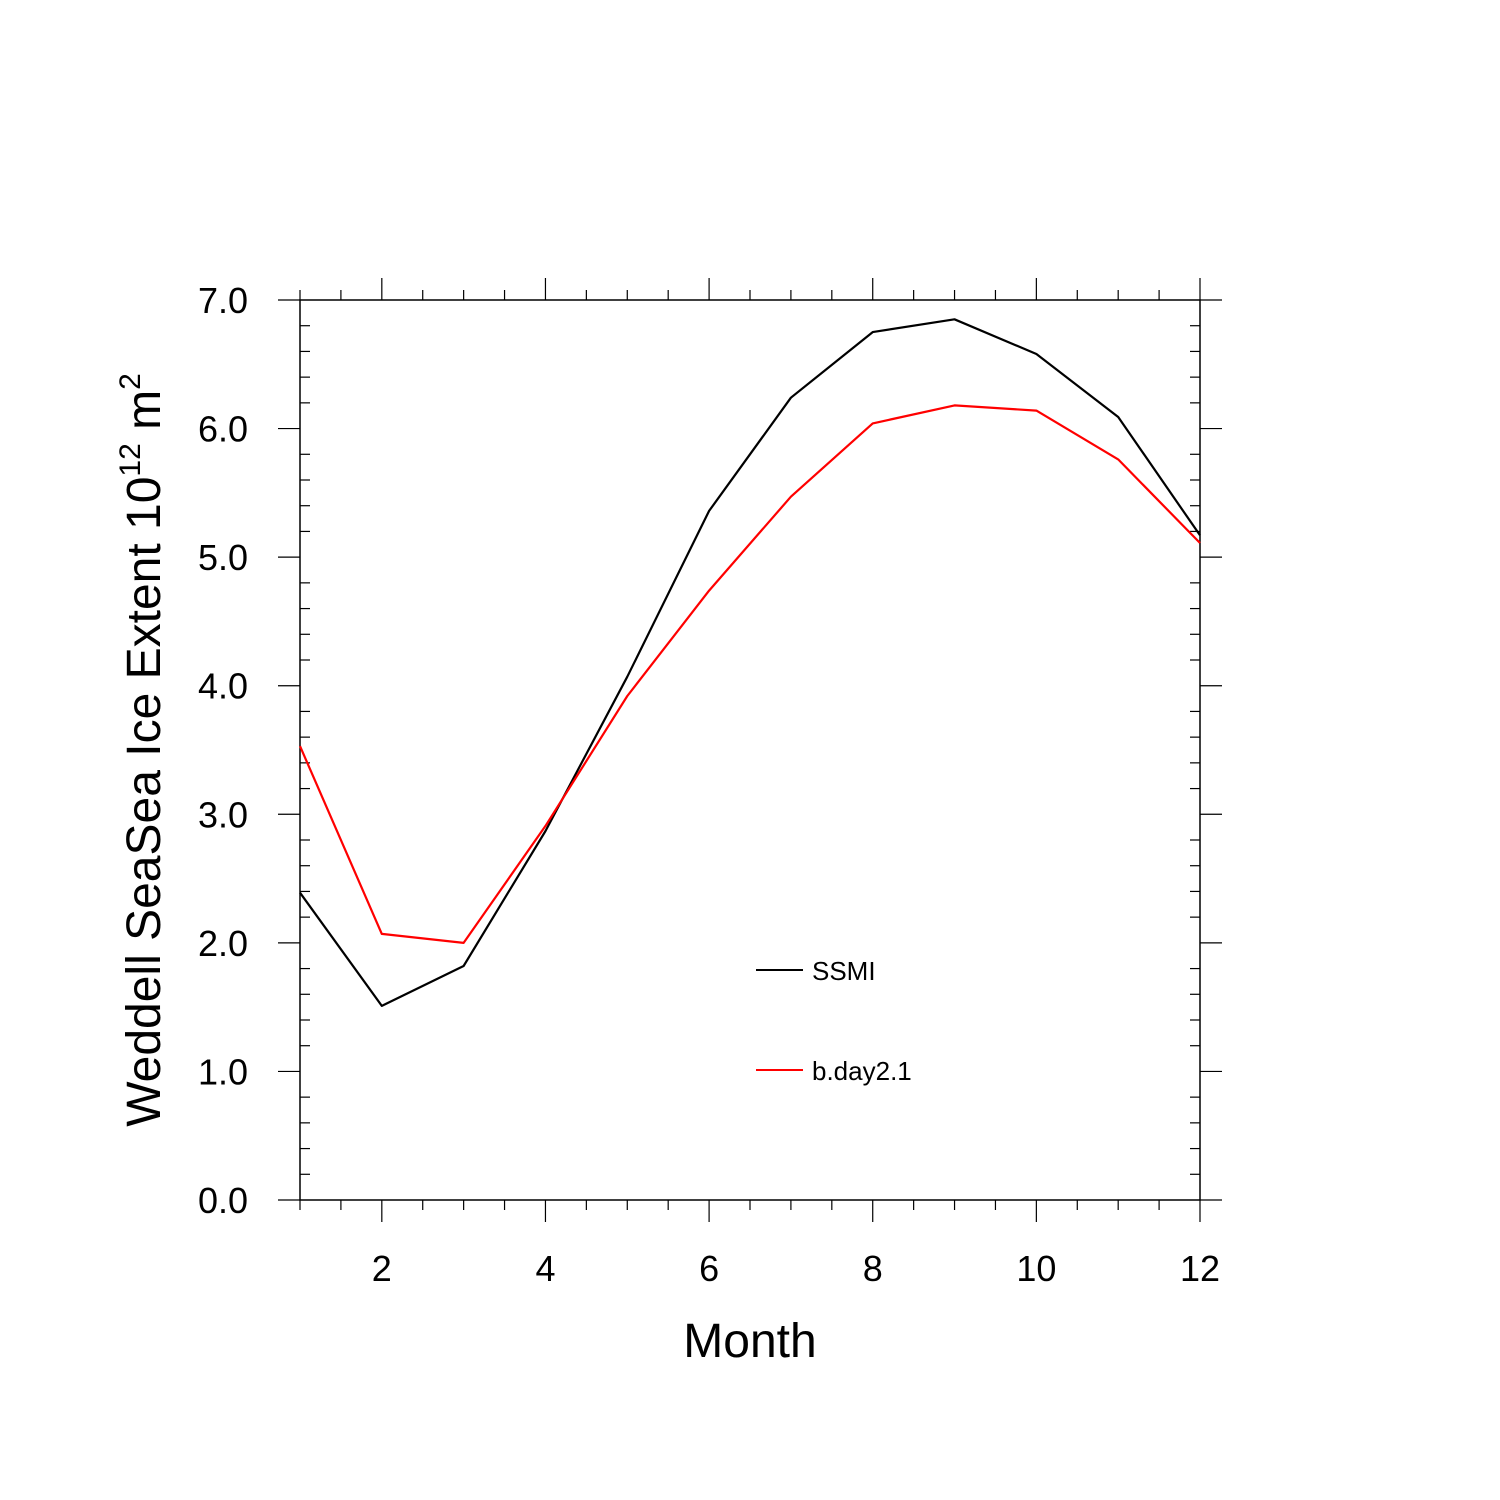  Describe the element at coordinates (1200, 1268) in the screenshot. I see `x-tick-label: 12` at that location.